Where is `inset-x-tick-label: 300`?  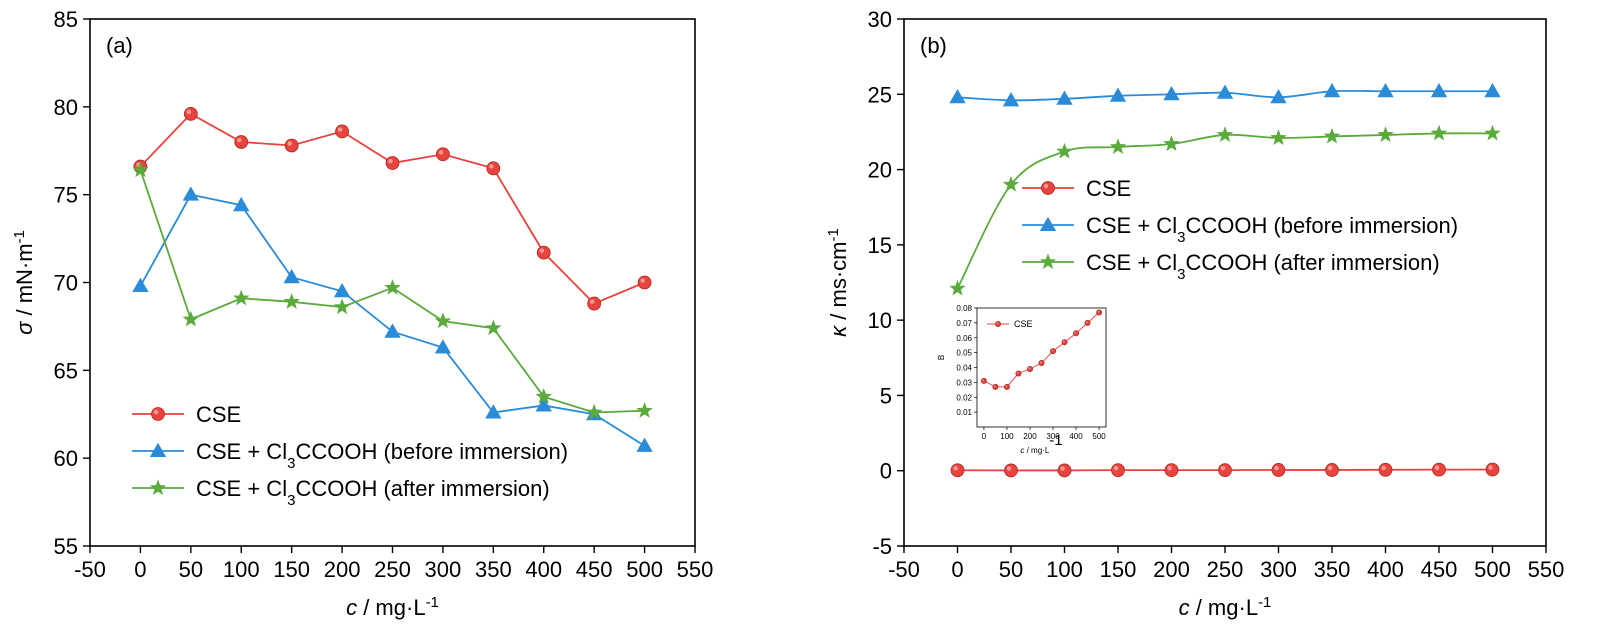
inset-x-tick-label: 300 is located at coordinates (1053, 436).